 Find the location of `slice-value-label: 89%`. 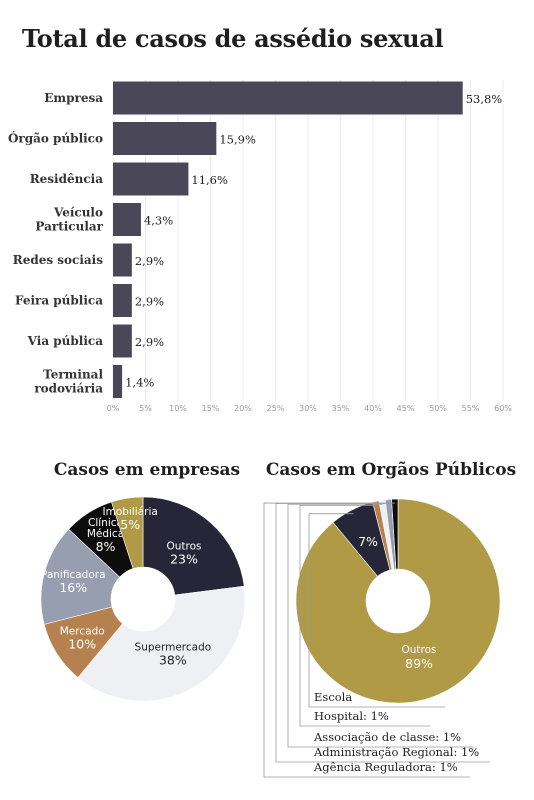

slice-value-label: 89% is located at coordinates (419, 663).